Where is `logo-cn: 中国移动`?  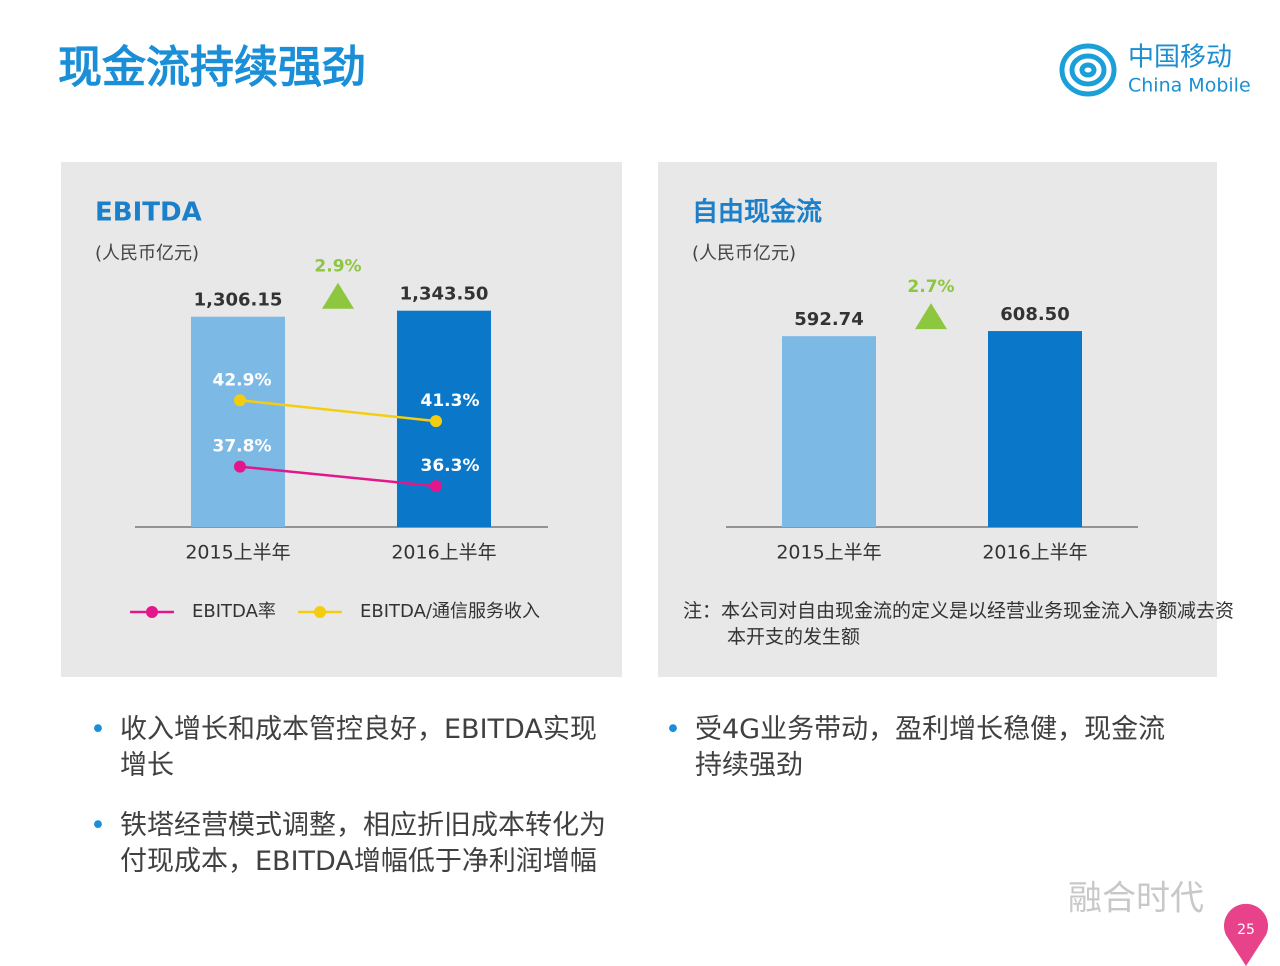 logo-cn: 中国移动 is located at coordinates (1180, 58).